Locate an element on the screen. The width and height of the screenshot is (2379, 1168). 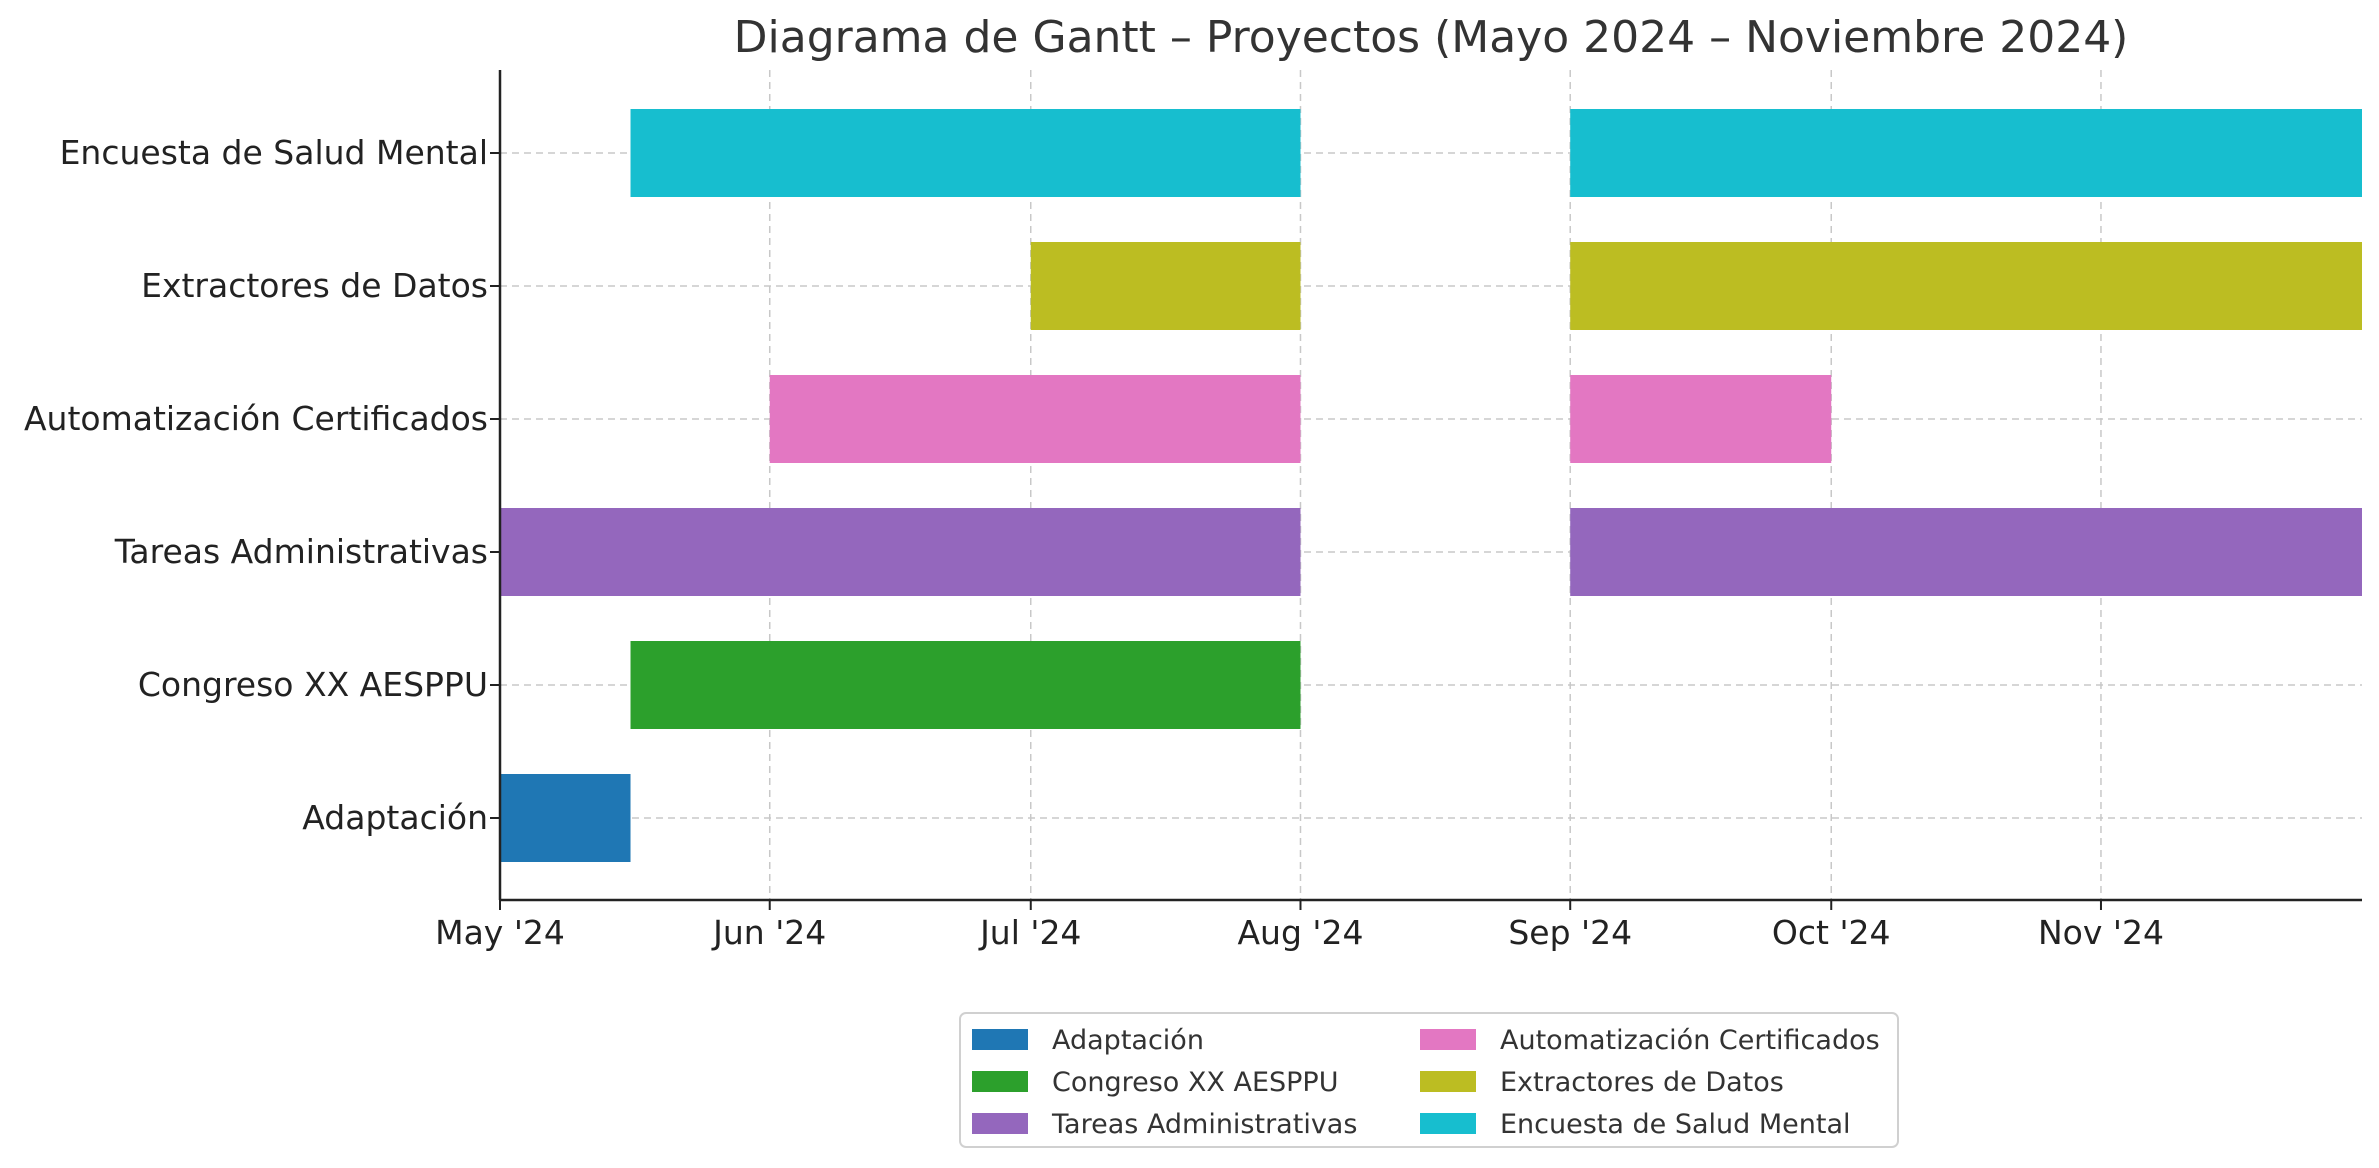
x-tick-label: Aug '24 is located at coordinates (1300, 932).